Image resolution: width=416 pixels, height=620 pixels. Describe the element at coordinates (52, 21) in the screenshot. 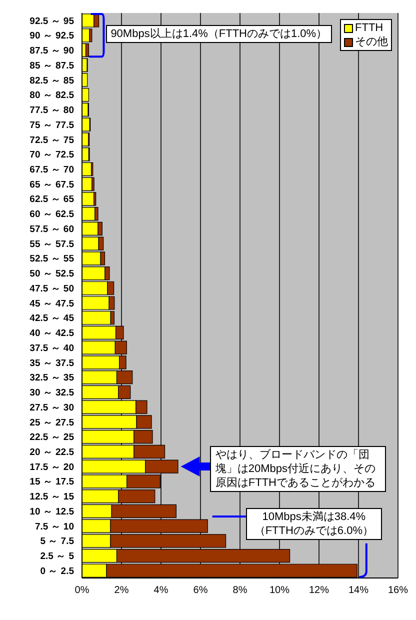

I see `y-tick-label: 92.5 ～ 95` at that location.